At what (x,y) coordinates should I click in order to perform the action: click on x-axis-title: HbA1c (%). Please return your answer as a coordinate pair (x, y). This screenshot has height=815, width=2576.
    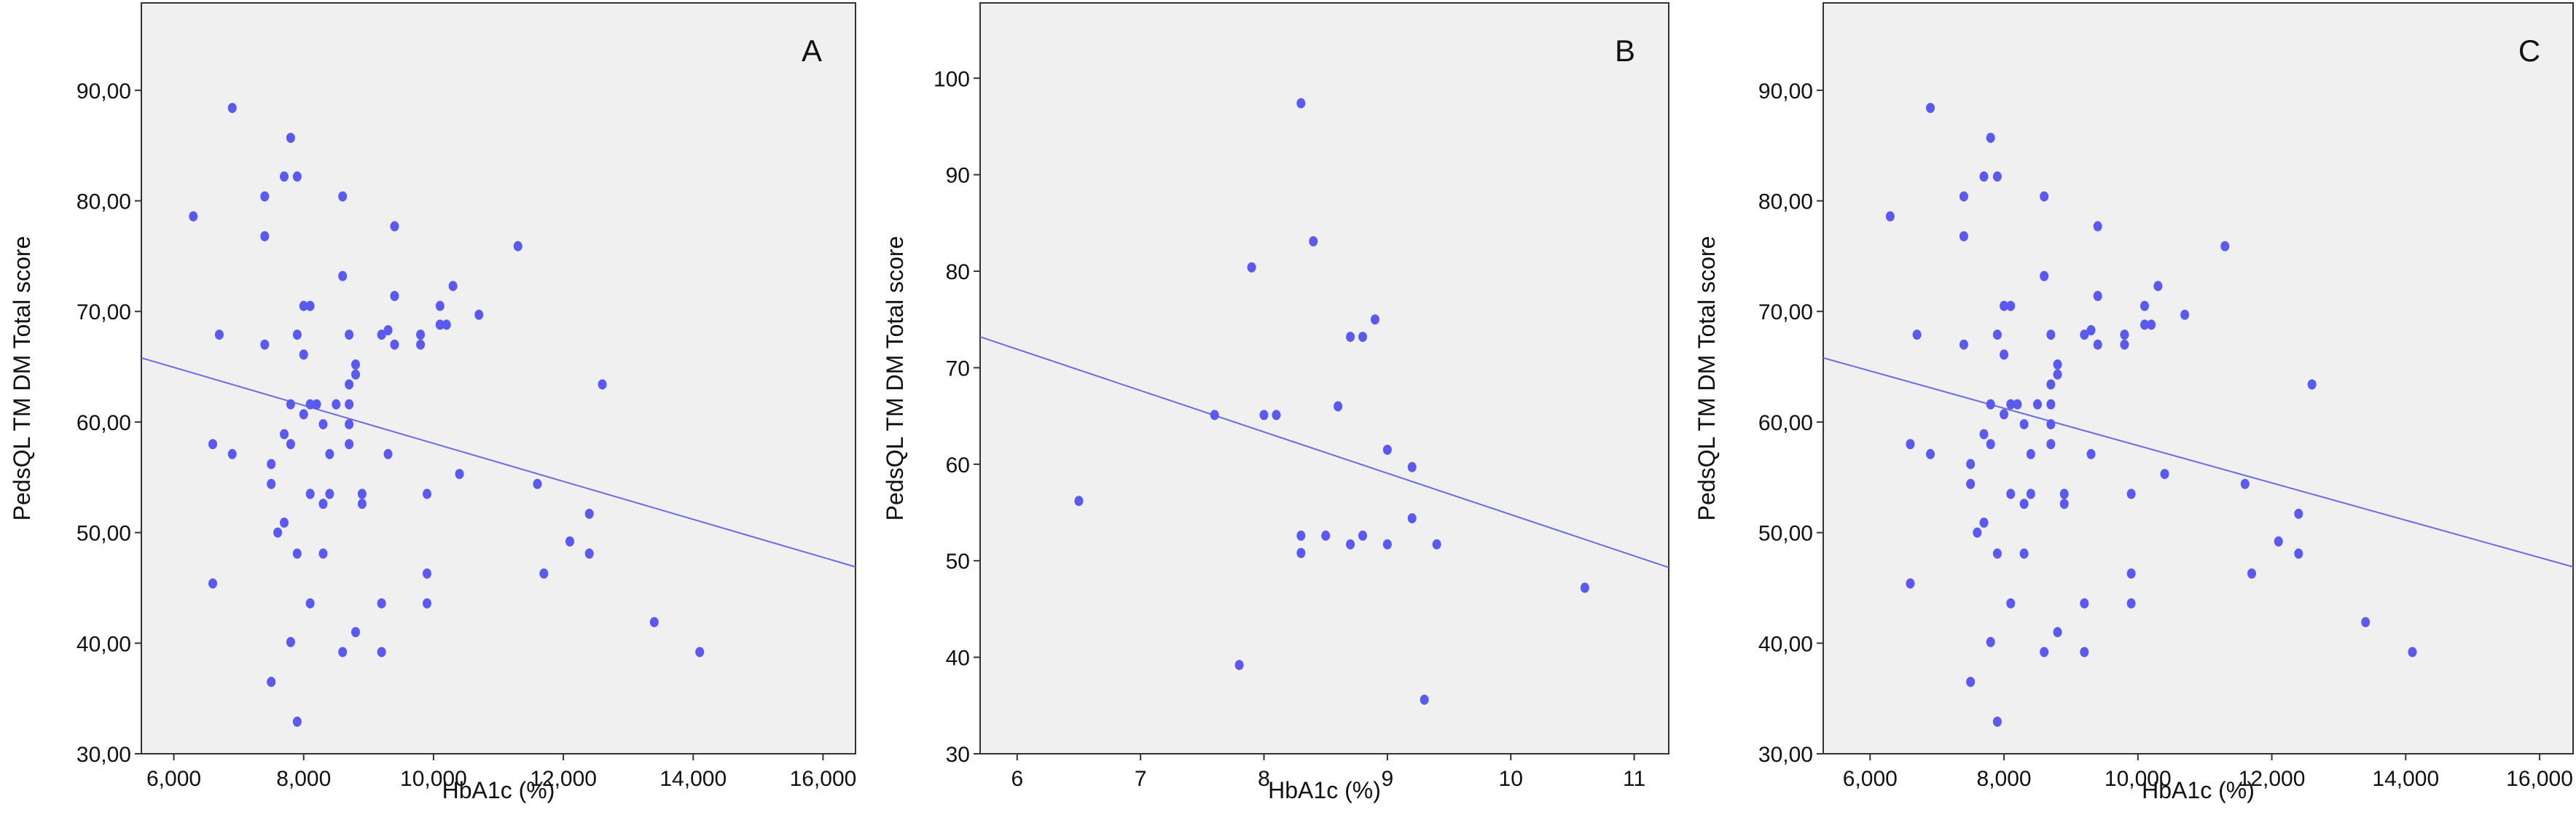
    Looking at the image, I should click on (1324, 790).